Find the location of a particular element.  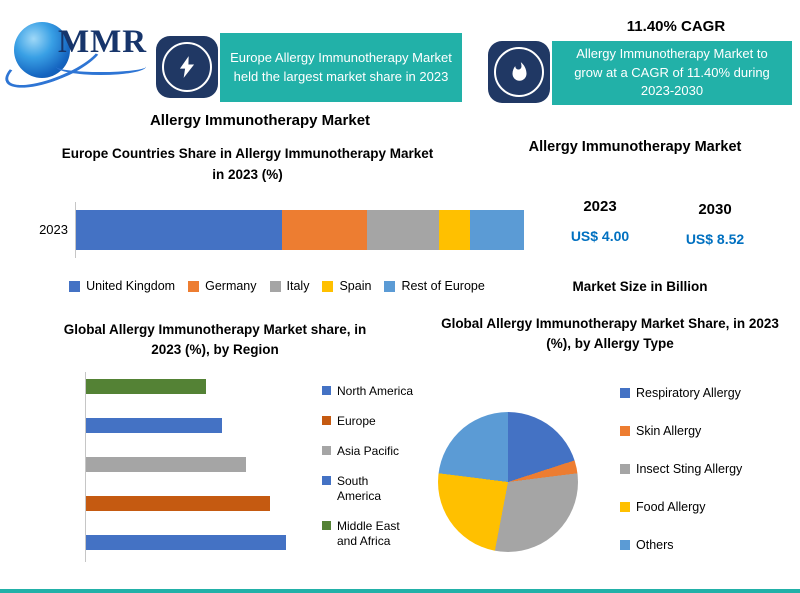

legend-item-others: Others is located at coordinates (704, 545).